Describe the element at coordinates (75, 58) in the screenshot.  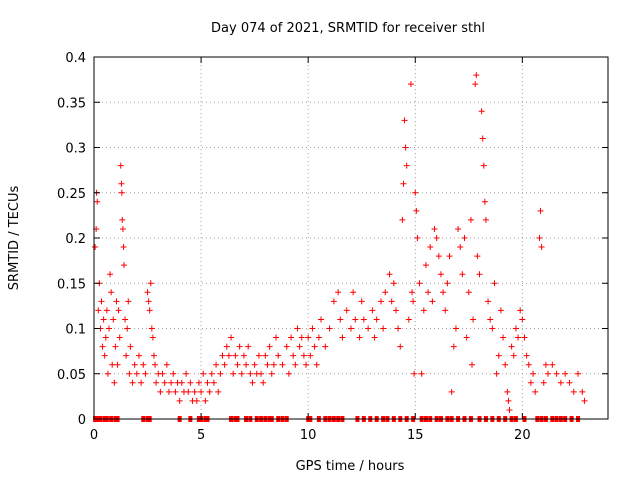
I see `y-tick-label: 0.4` at that location.